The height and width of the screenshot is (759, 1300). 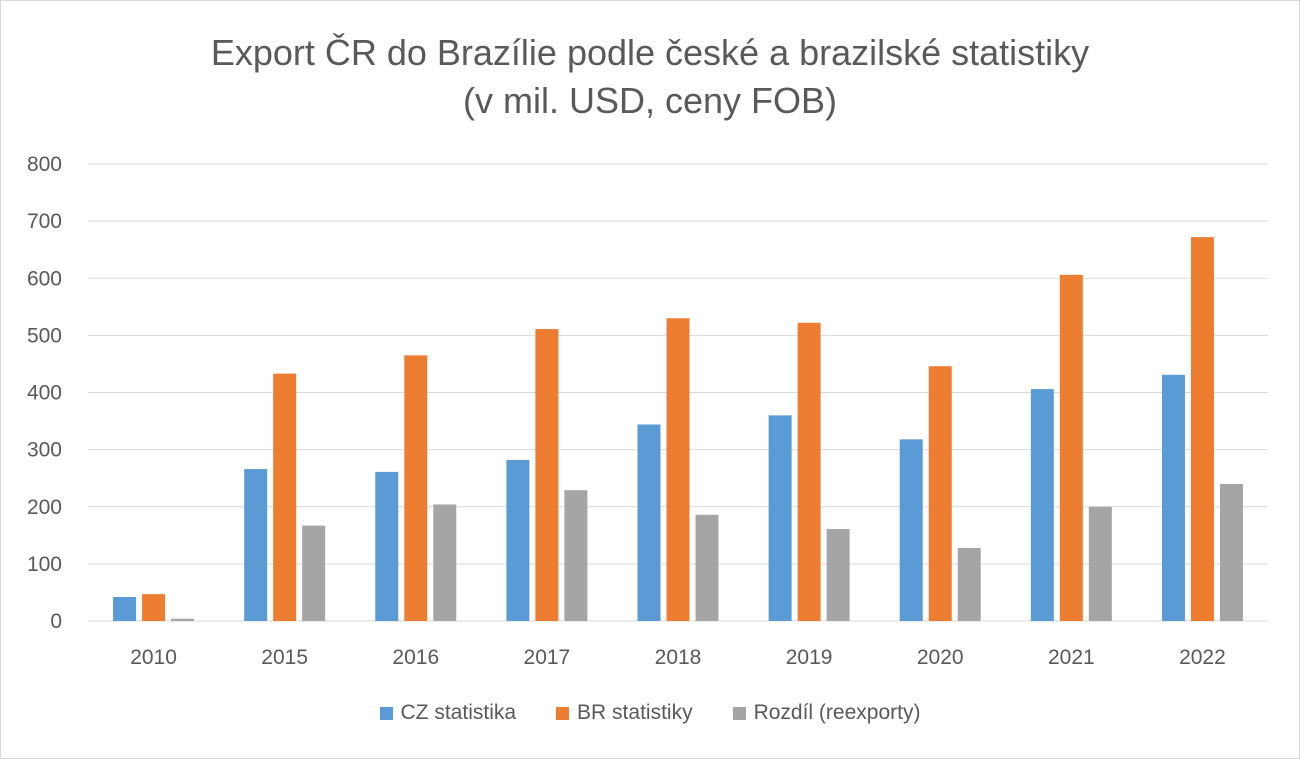 I want to click on bar-1-2018, so click(x=649, y=522).